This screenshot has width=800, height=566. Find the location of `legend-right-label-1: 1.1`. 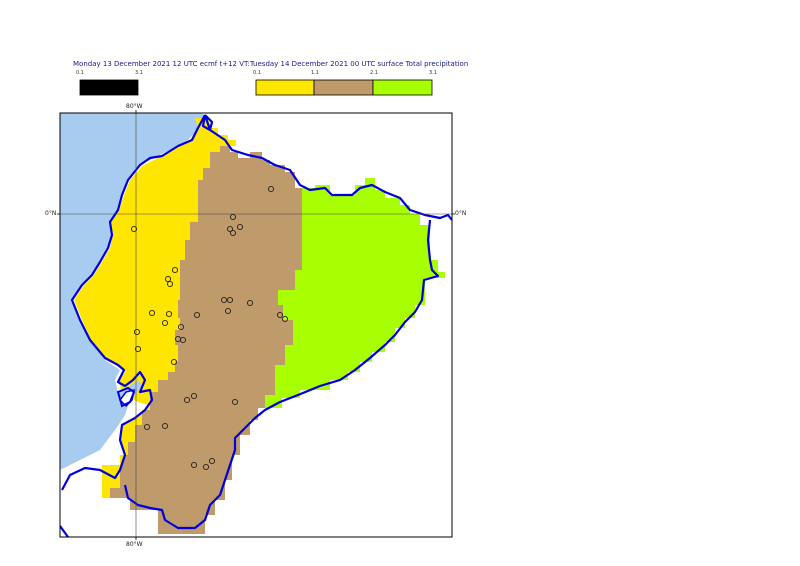

legend-right-label-1: 1.1 is located at coordinates (315, 73).